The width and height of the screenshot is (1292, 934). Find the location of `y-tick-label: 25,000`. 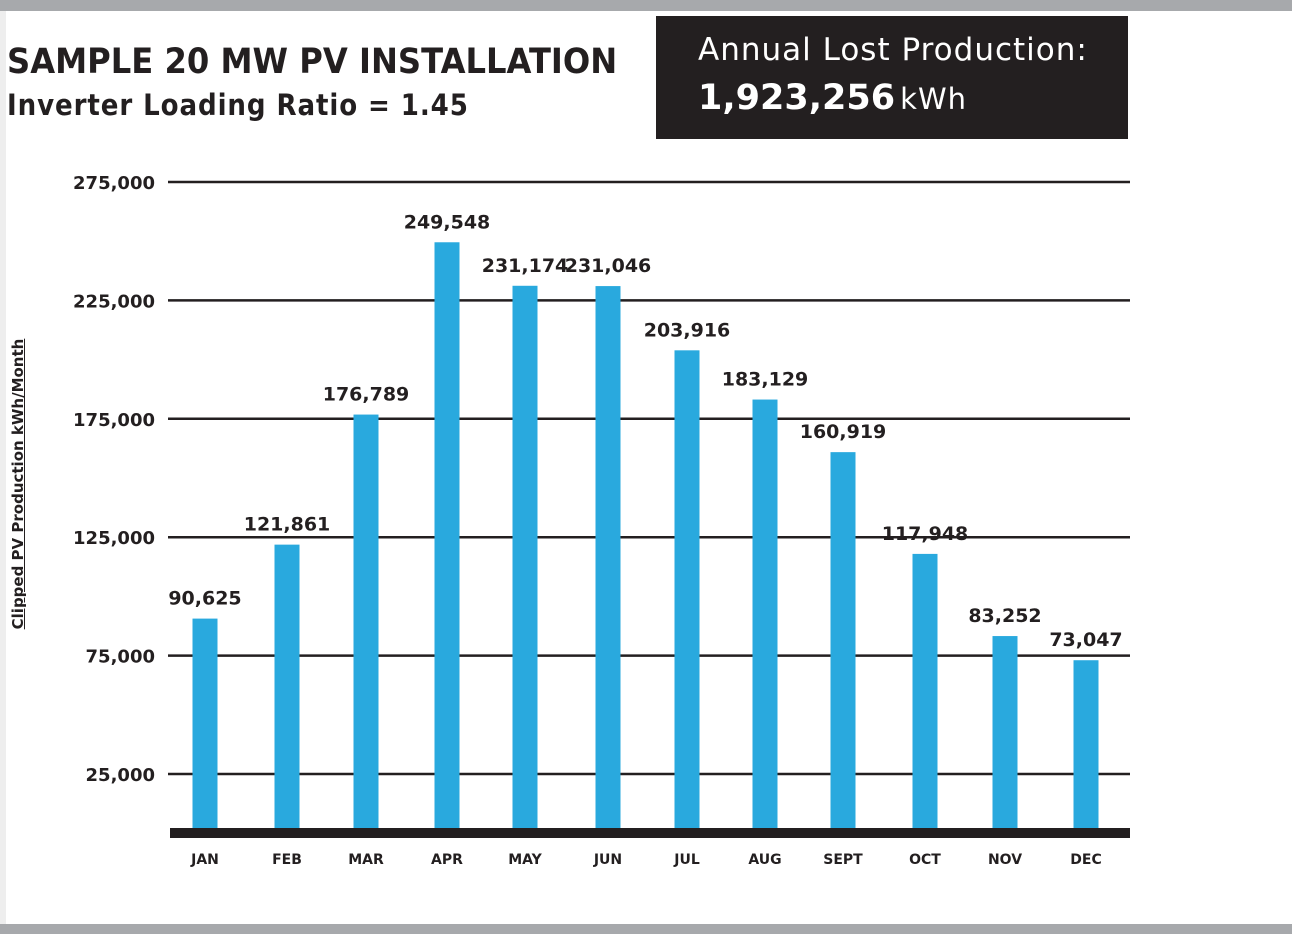

y-tick-label: 25,000 is located at coordinates (120, 775).